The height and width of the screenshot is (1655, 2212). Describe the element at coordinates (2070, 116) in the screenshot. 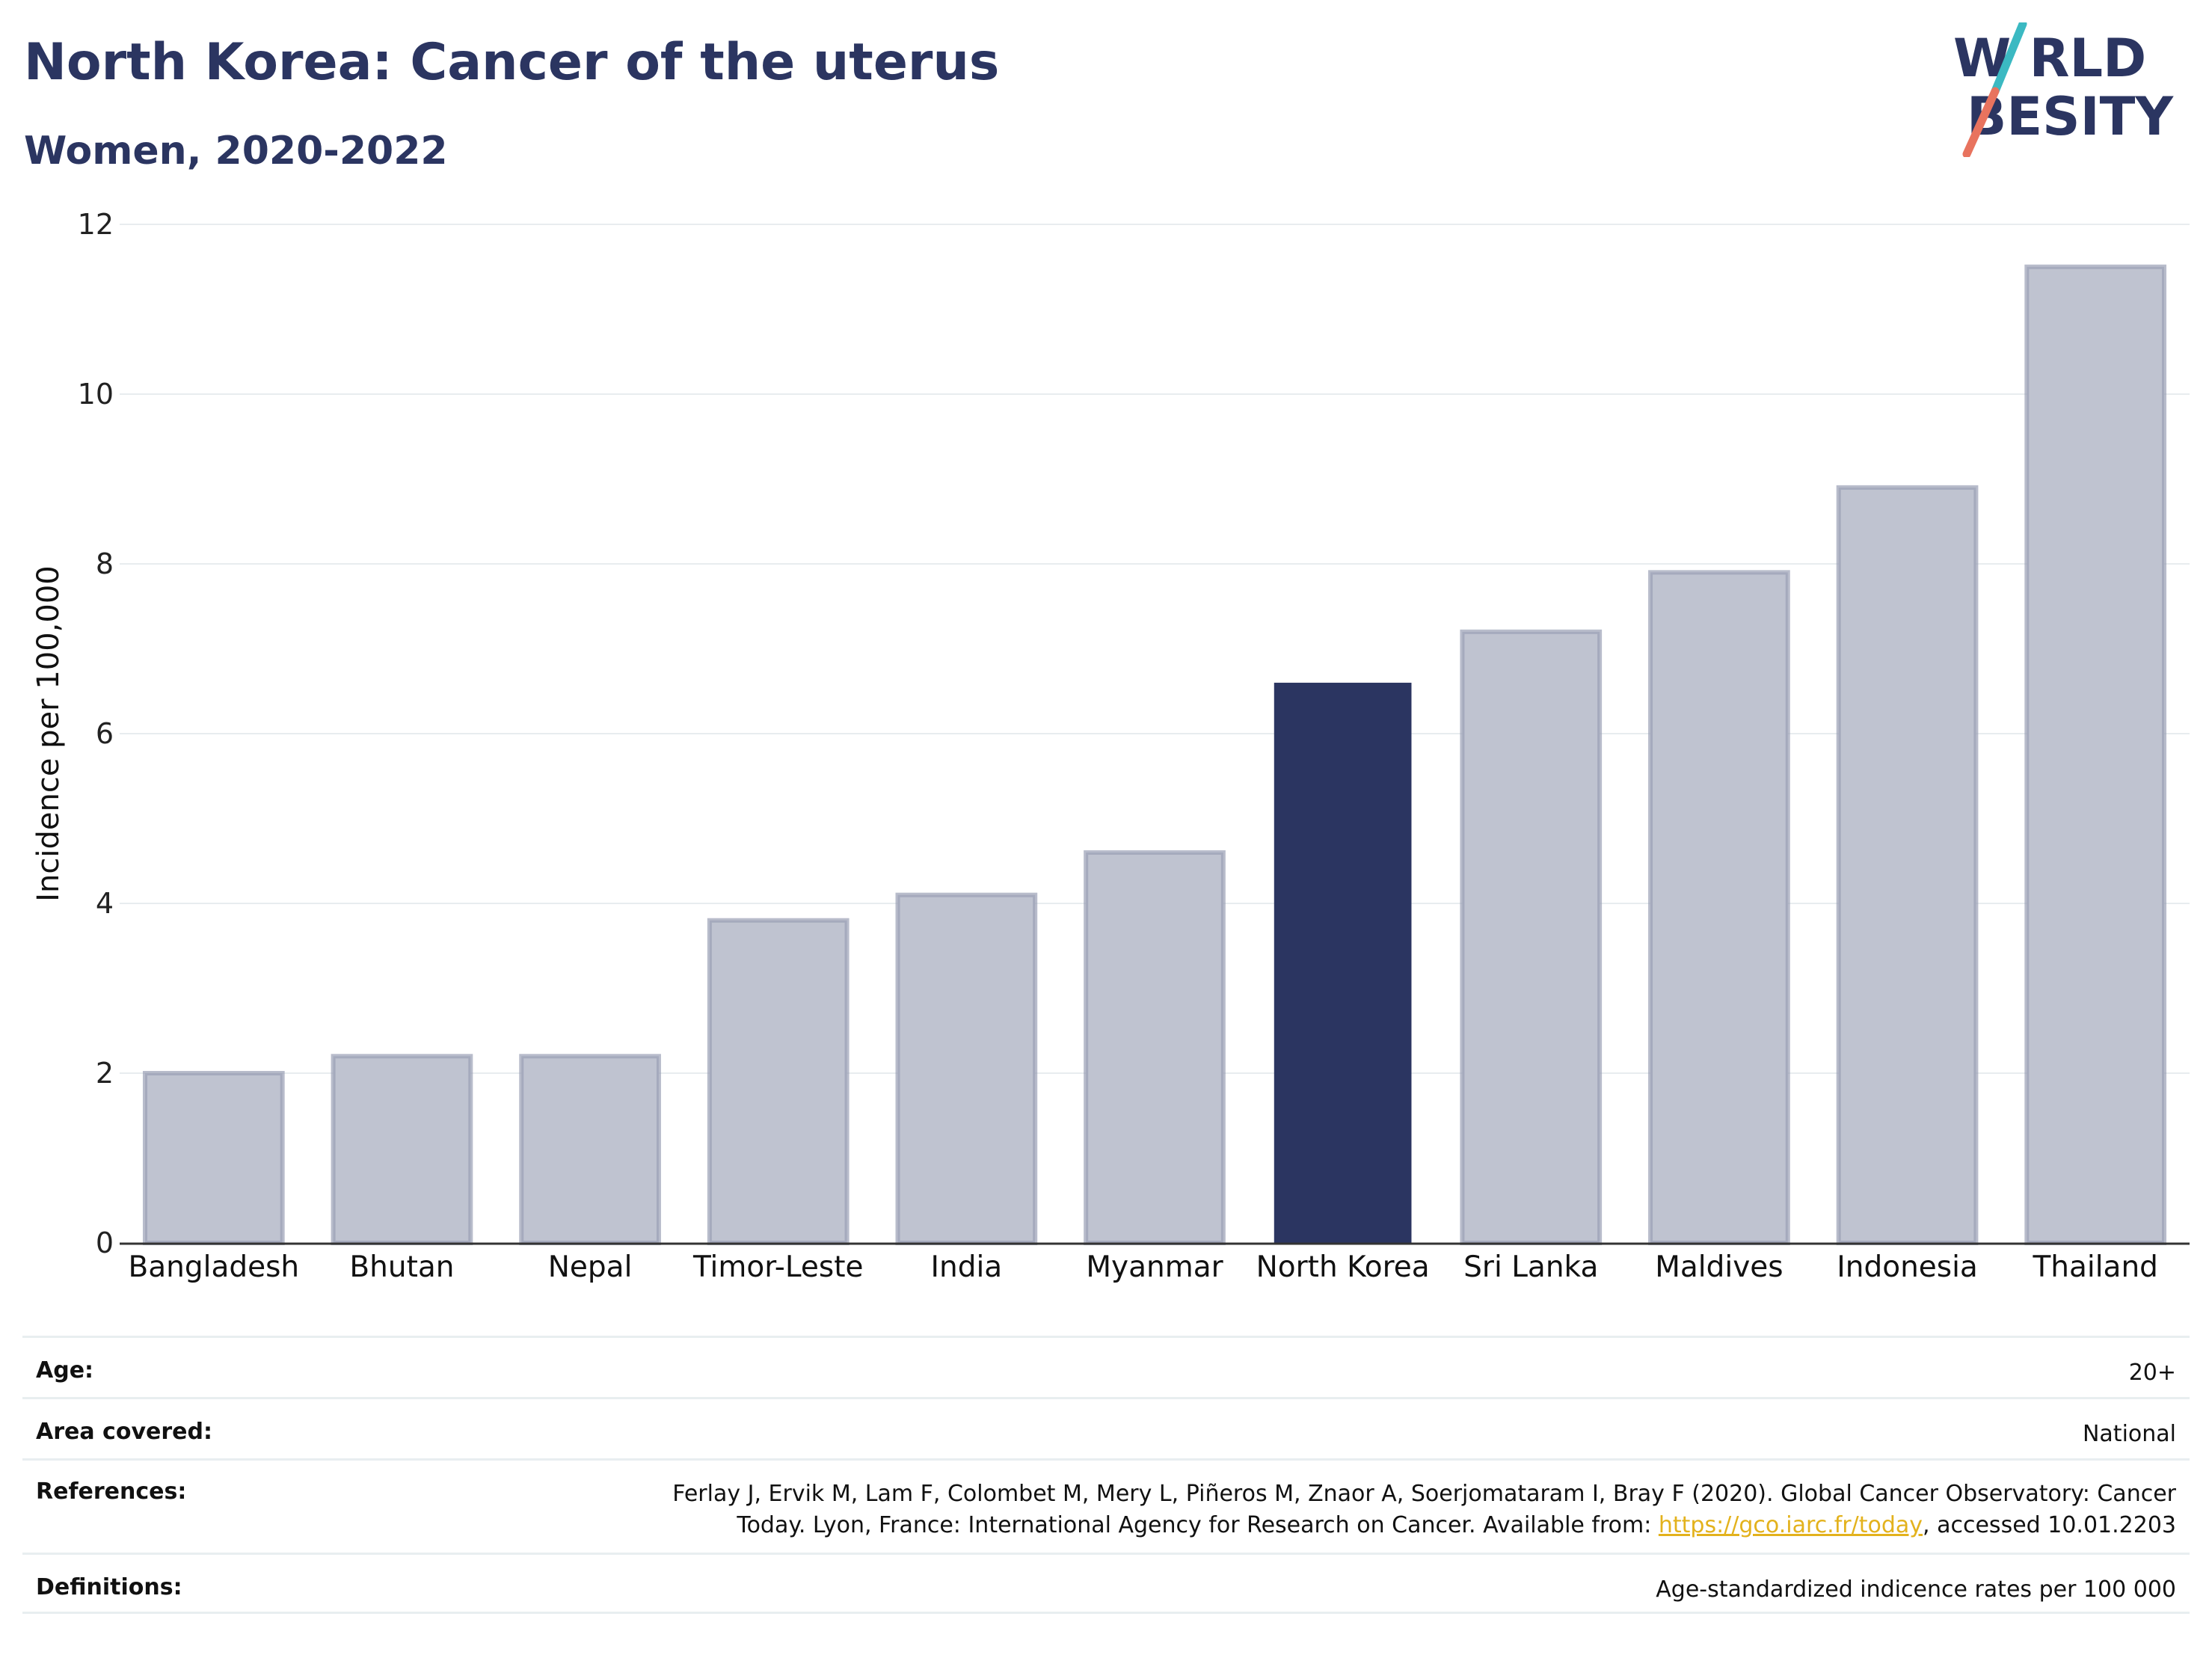

I see `logo-line-2: BESITY` at that location.